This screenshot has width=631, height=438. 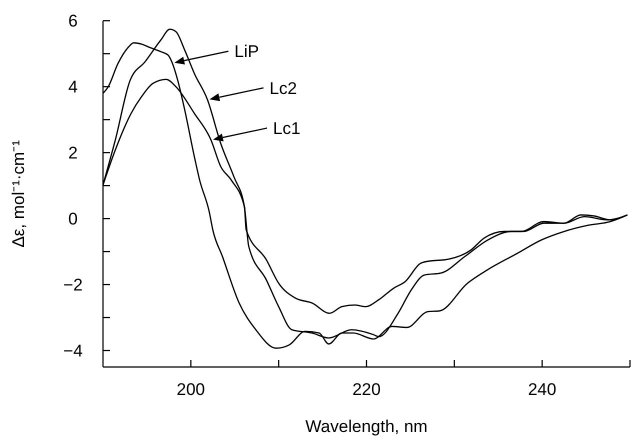 I want to click on y-tick-label: 6, so click(x=73, y=21).